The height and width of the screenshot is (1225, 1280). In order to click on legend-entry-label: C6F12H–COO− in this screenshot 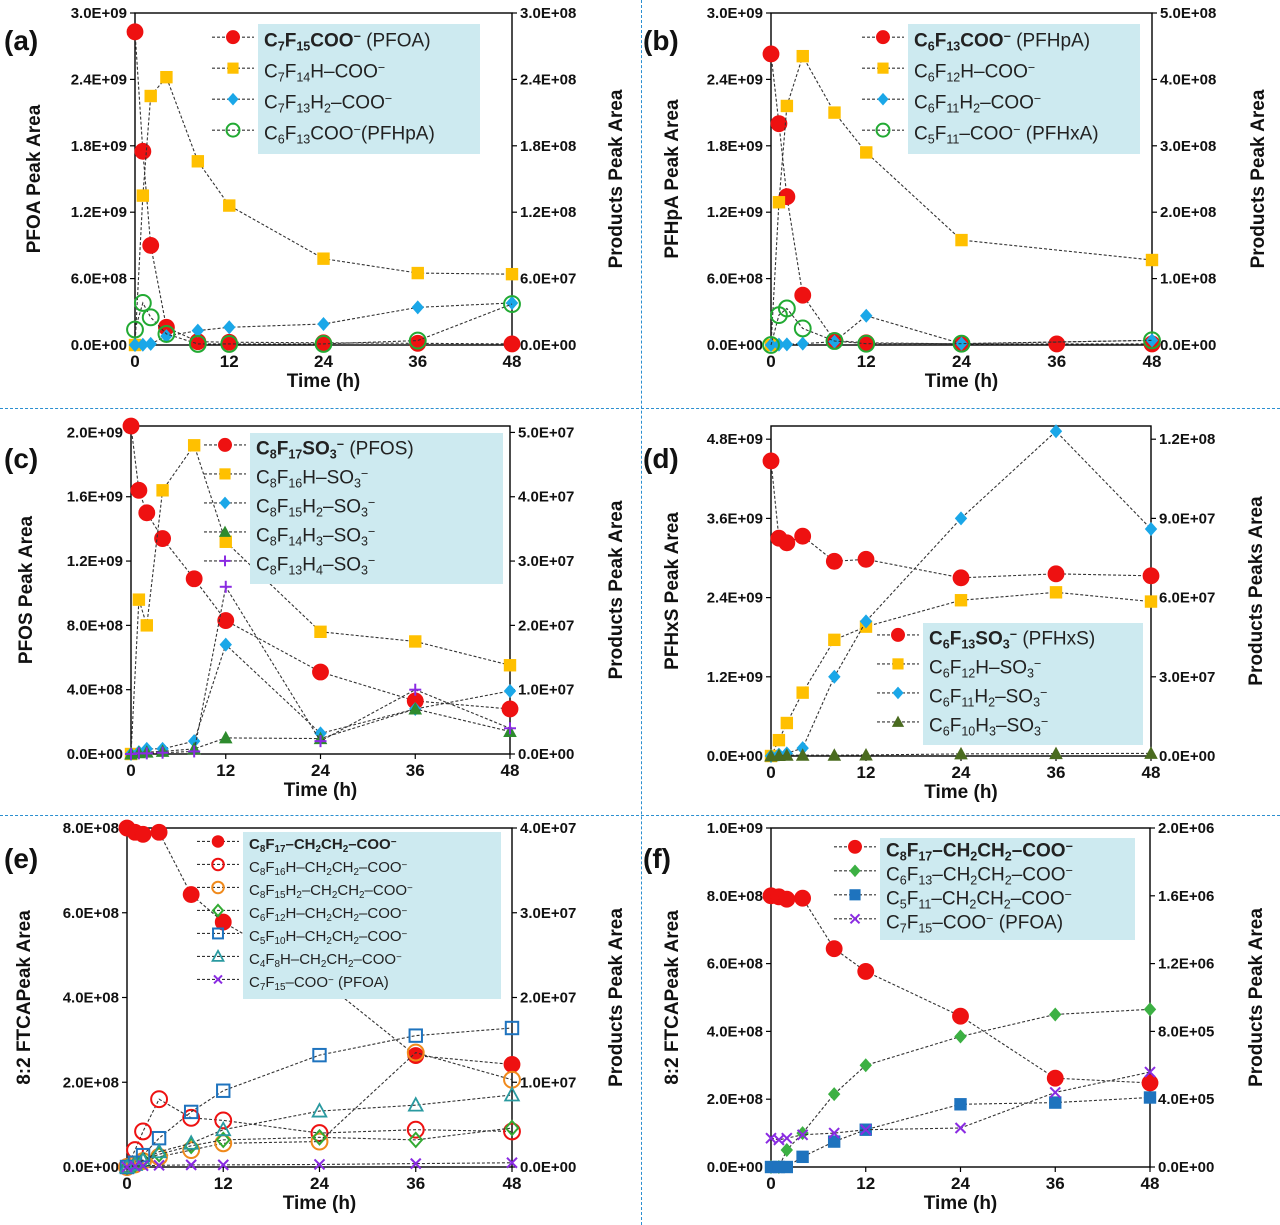, I will do `click(974, 73)`.